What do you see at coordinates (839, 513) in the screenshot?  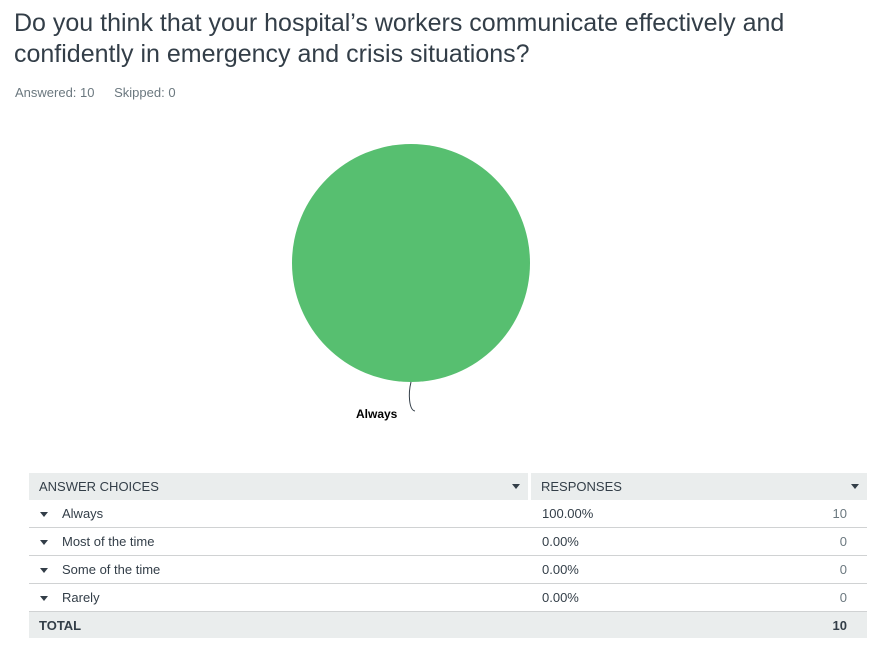 I see `response-count: 10` at bounding box center [839, 513].